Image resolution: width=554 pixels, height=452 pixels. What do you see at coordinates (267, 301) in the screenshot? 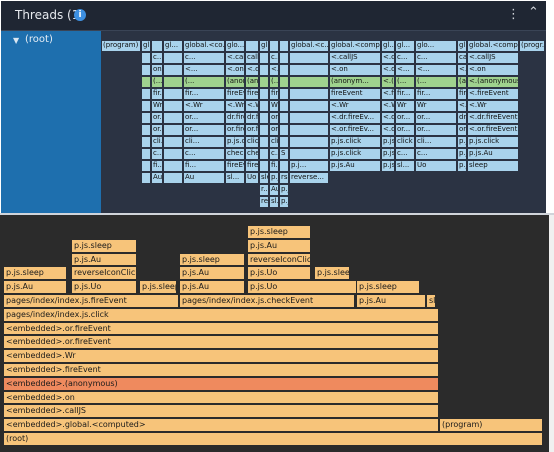
I see `flame-frame: pages/index/index.js.checkEvent` at bounding box center [267, 301].